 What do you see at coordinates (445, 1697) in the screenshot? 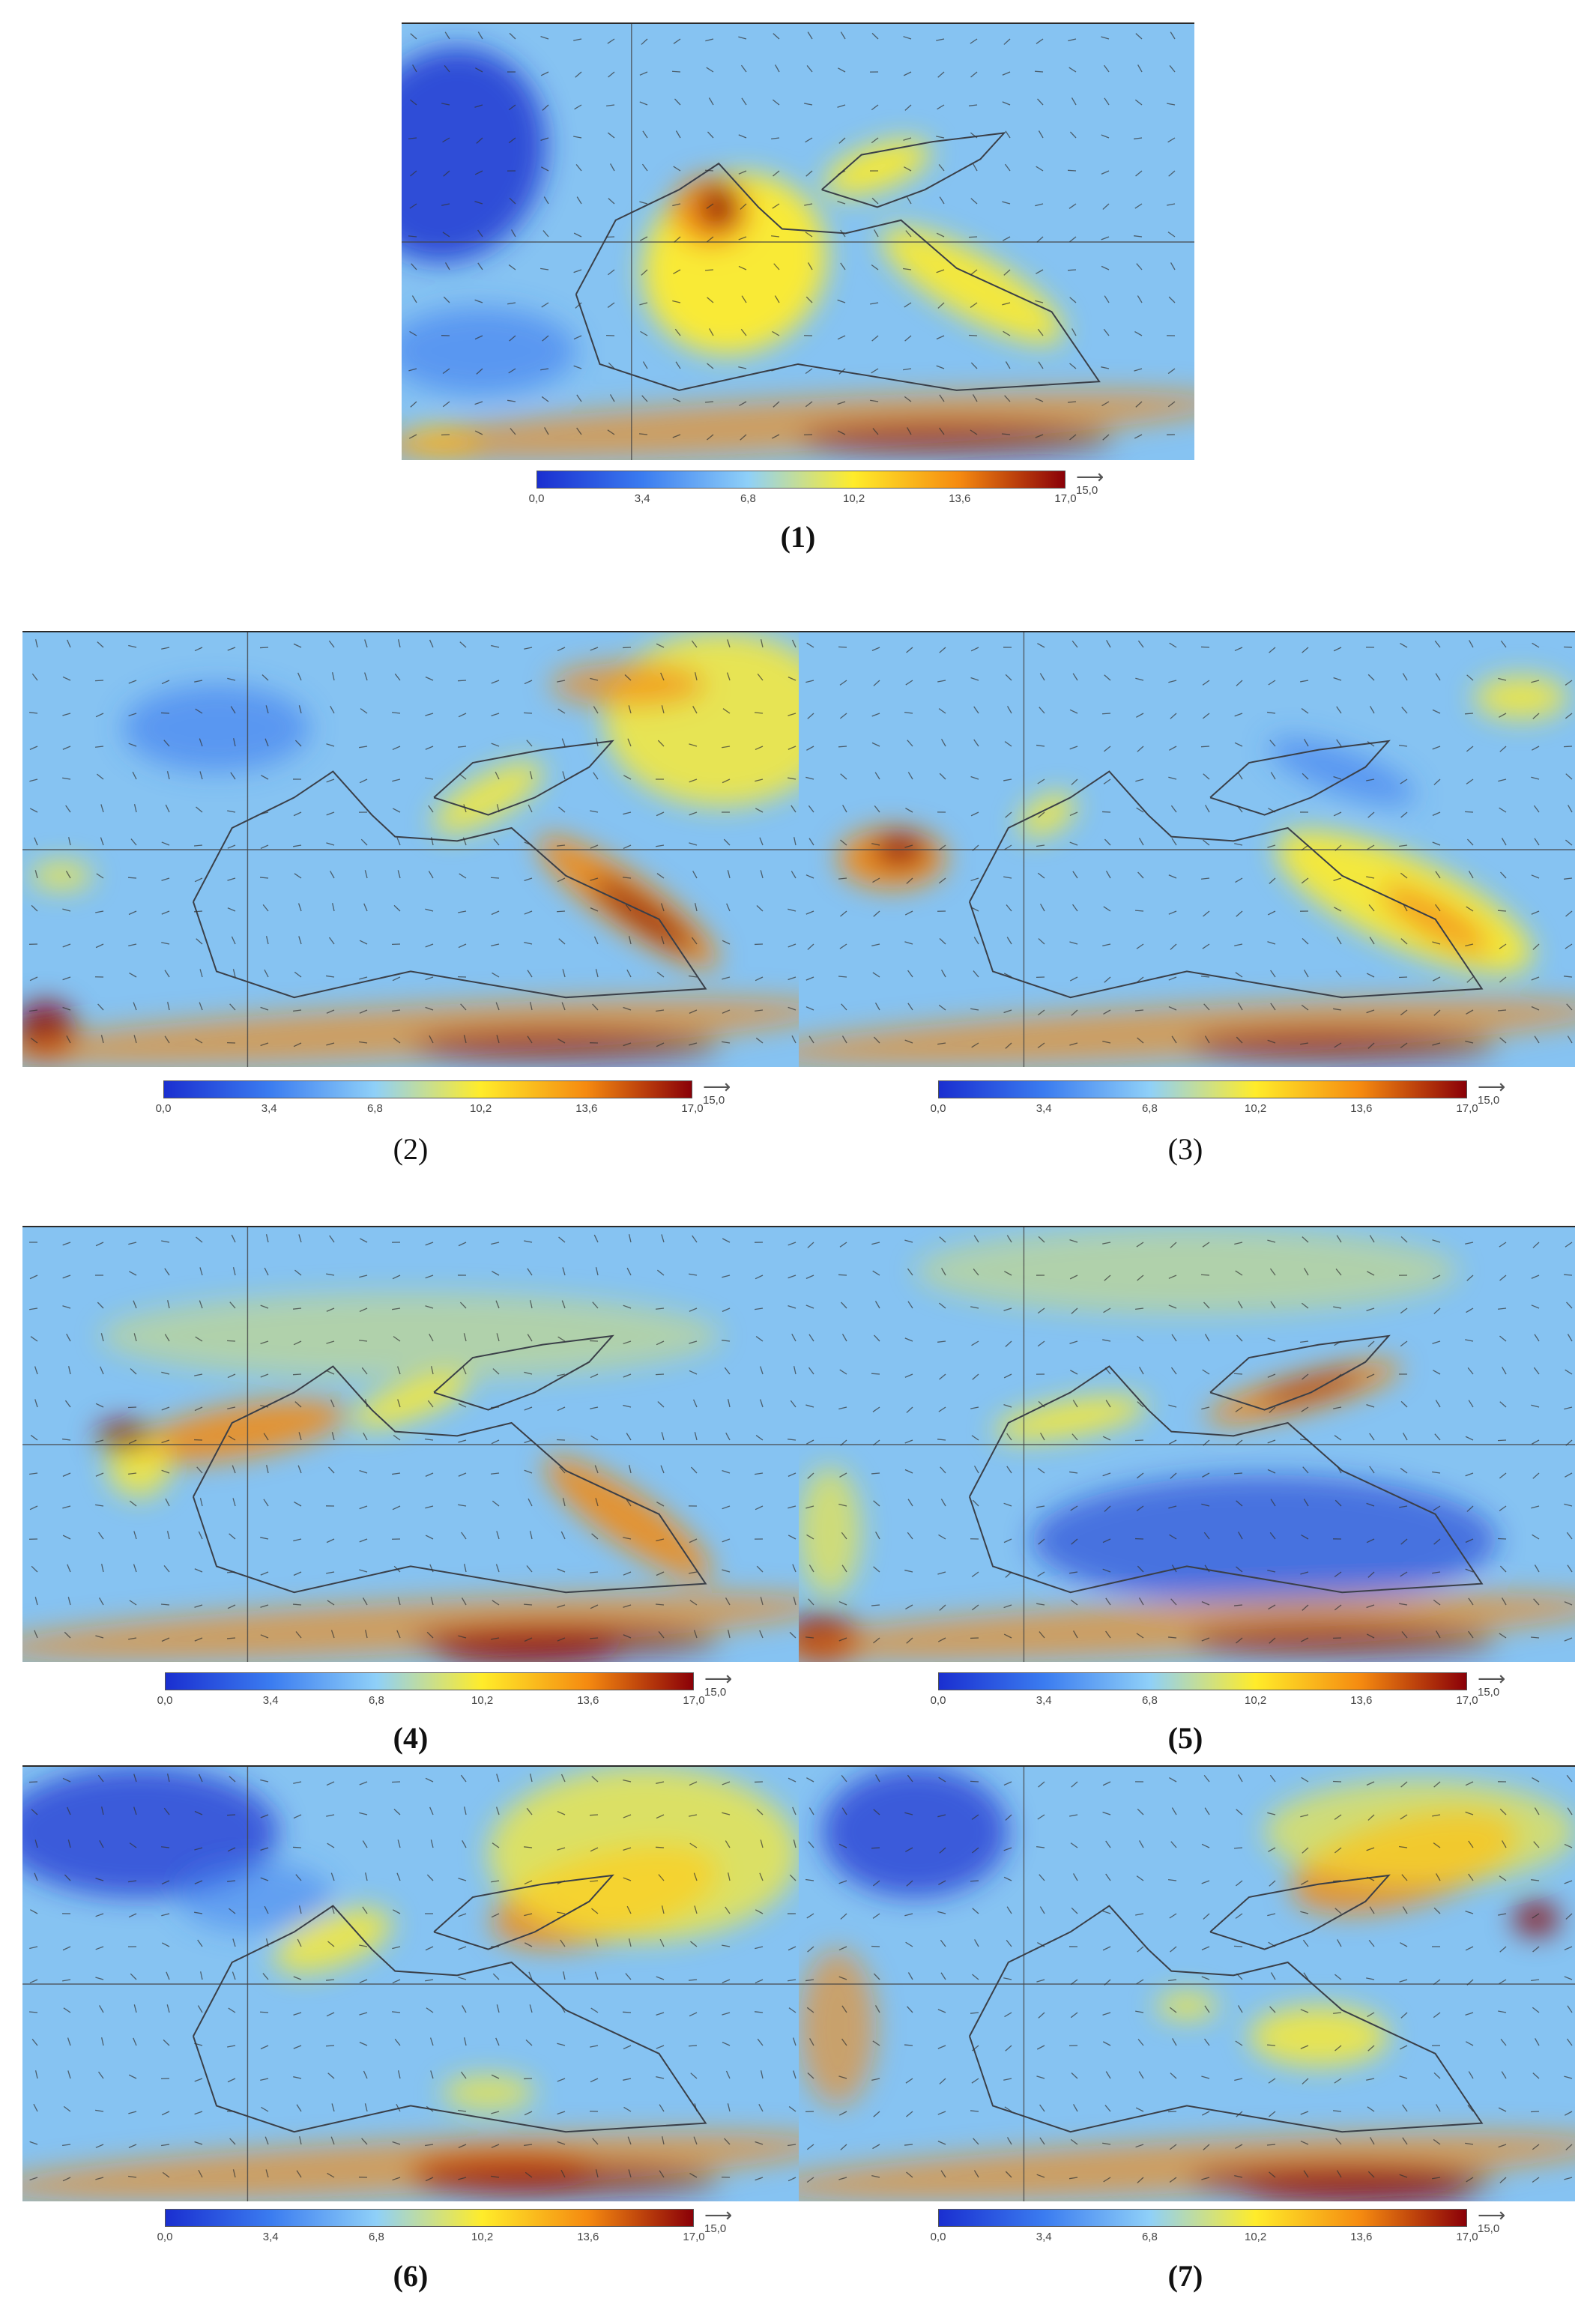
I see `colorbar-4: 0,0 3,4 6,8 10,2 13,6 17,0 ⟶ 15,0` at bounding box center [445, 1697].